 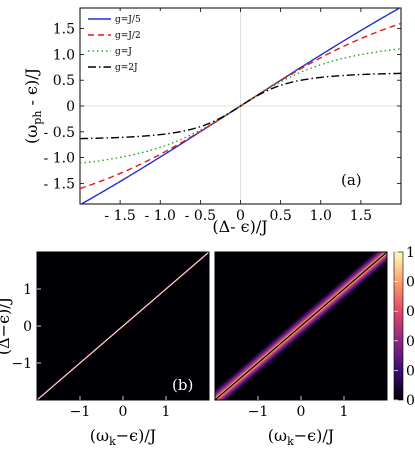 What do you see at coordinates (280, 216) in the screenshot?
I see `x-tick-label: 0.5` at bounding box center [280, 216].